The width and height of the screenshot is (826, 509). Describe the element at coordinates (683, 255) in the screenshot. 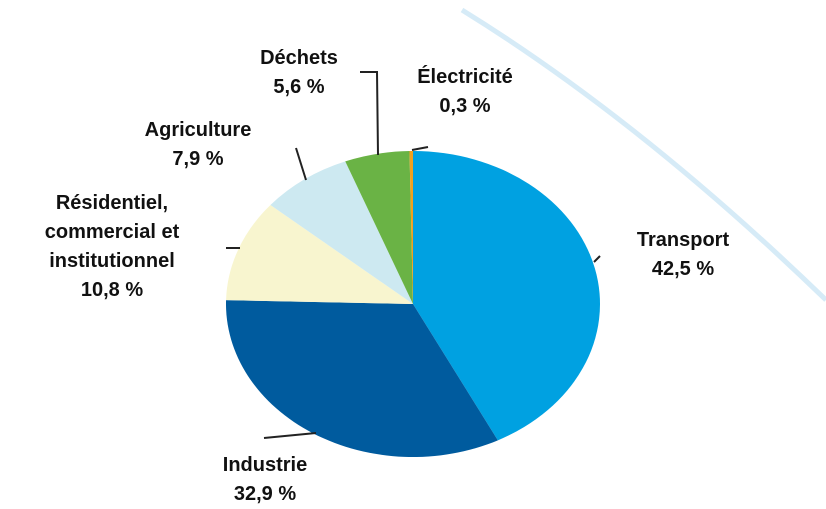

I see `slice-label: Transport 42,5 %` at that location.